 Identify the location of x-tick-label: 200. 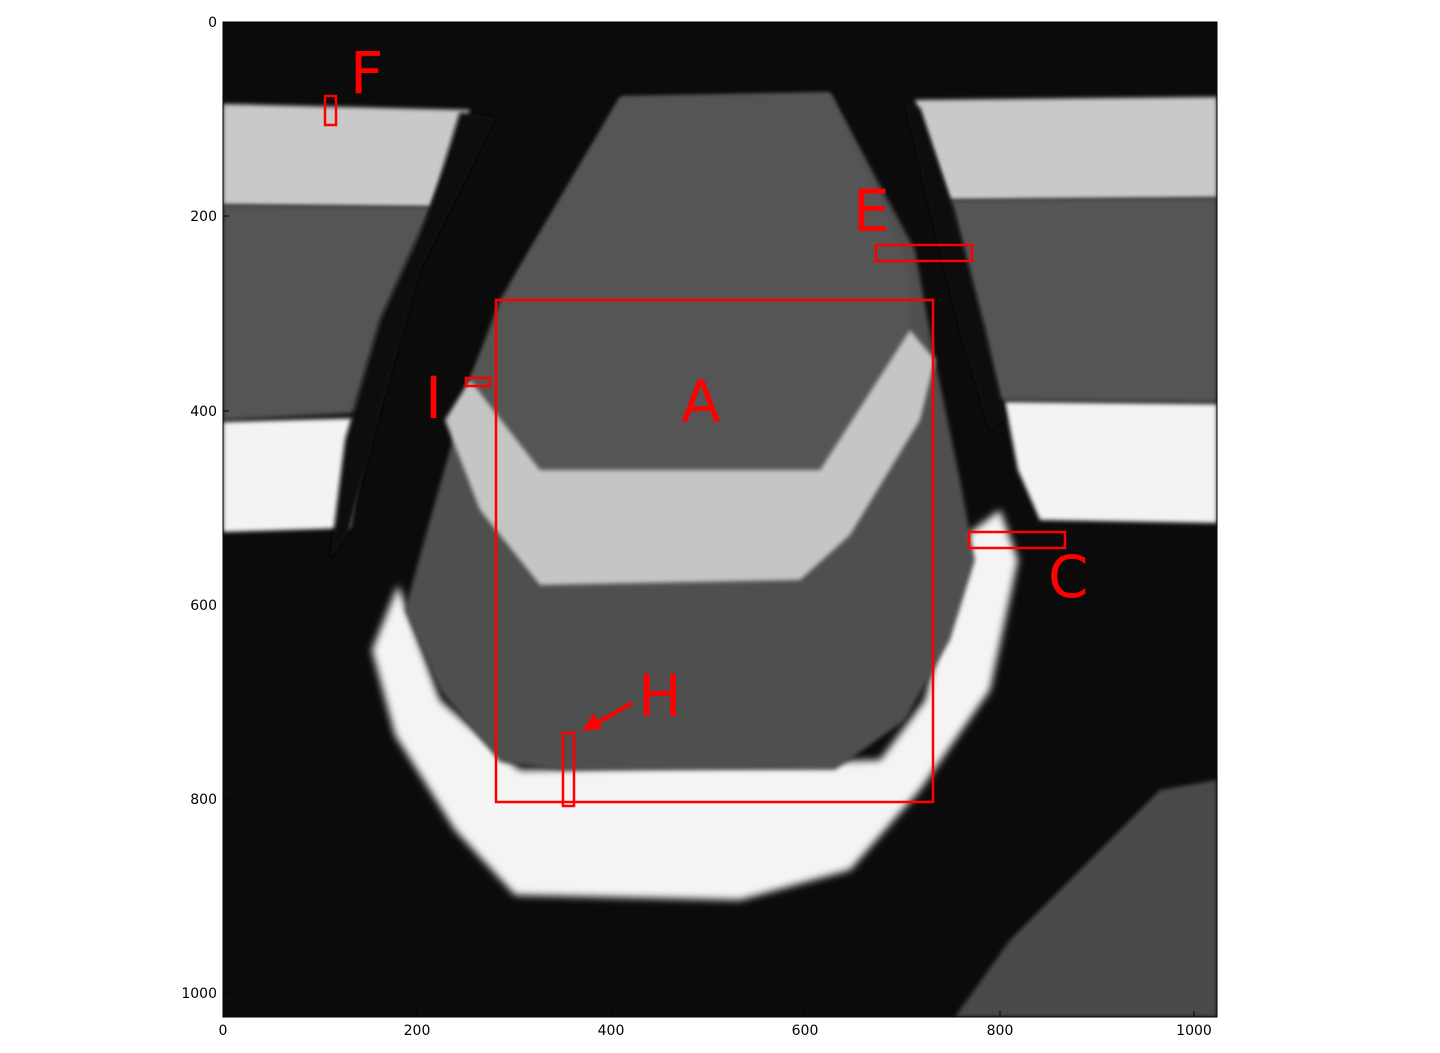
(417, 1031).